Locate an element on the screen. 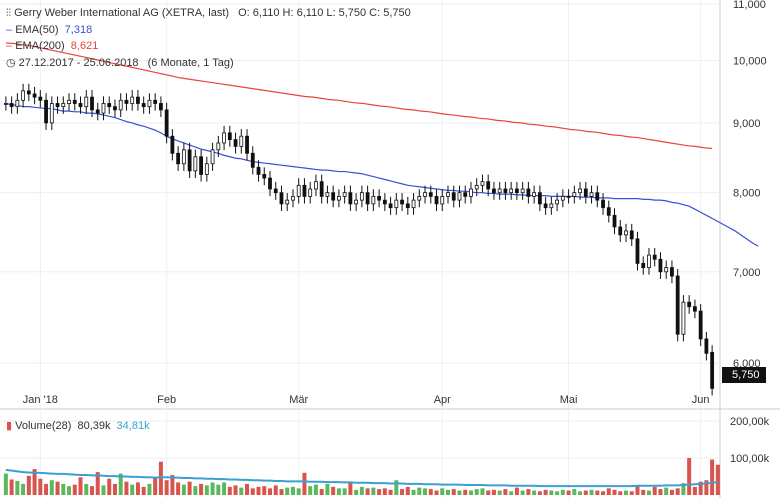 Image resolution: width=780 pixels, height=498 pixels. ema50-label: EMA(50) is located at coordinates (37, 30).